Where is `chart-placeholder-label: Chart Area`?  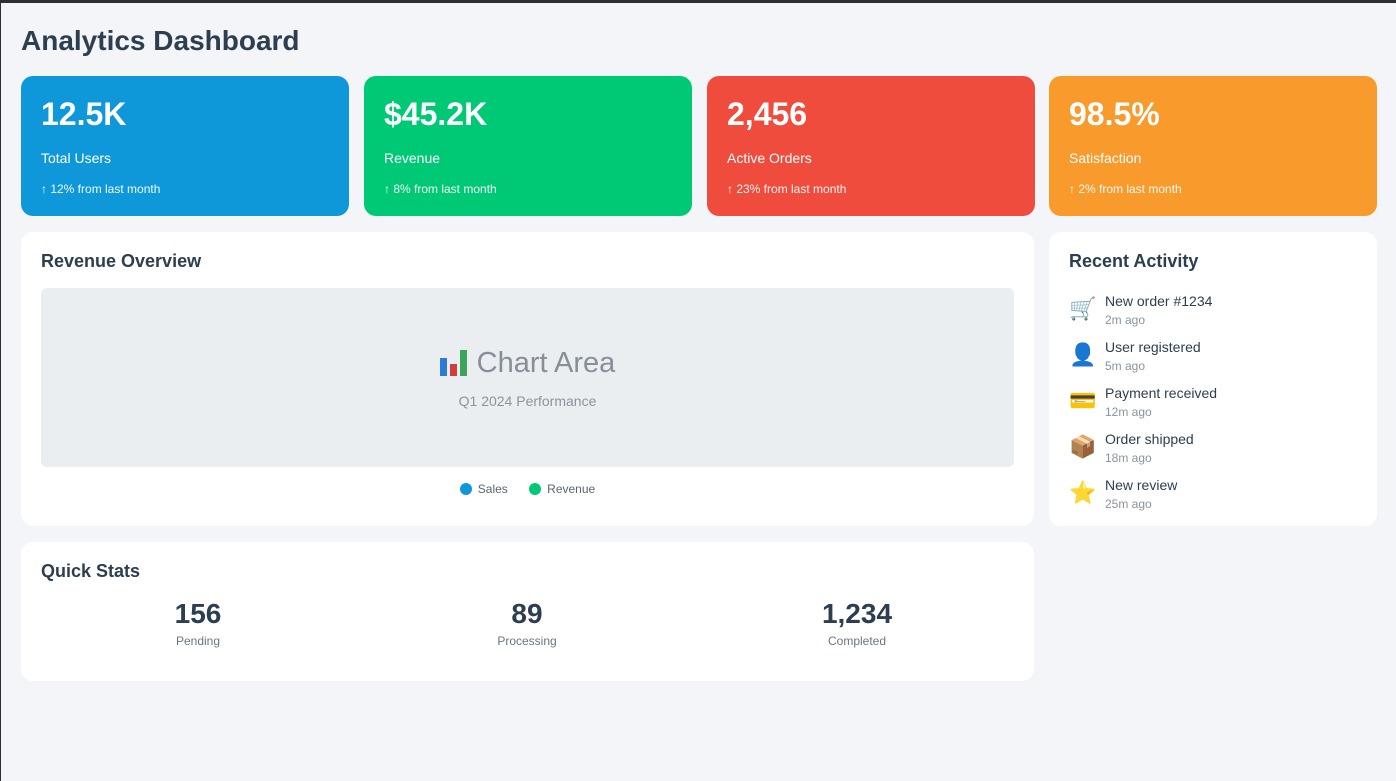
chart-placeholder-label: Chart Area is located at coordinates (546, 363).